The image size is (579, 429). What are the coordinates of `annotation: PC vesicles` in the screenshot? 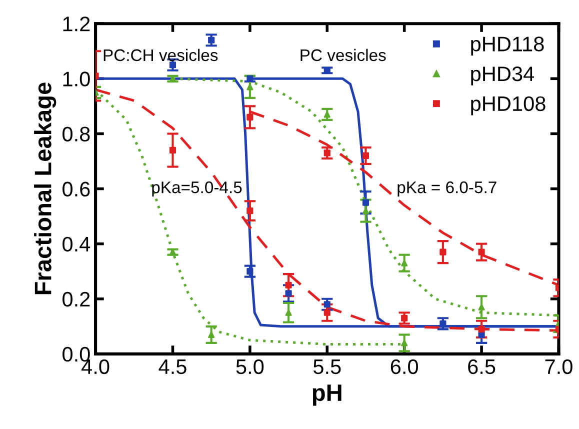 It's located at (343, 55).